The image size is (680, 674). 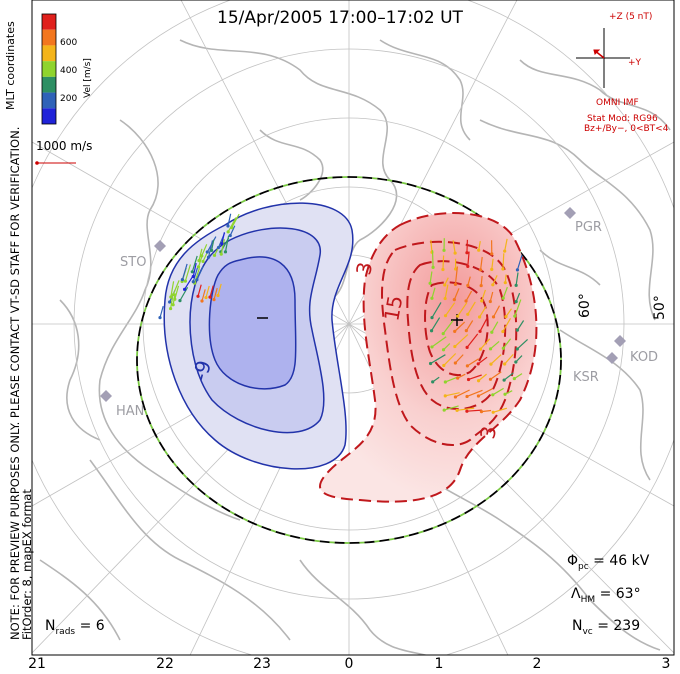 I want to click on nvc-value: = 239, so click(x=619, y=626).